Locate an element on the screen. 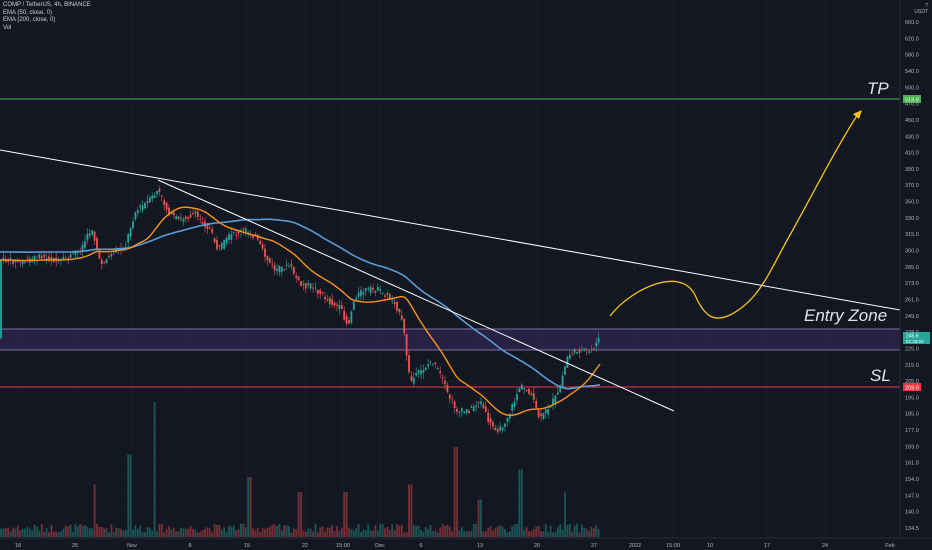  time-tick-label: 24 is located at coordinates (825, 546).